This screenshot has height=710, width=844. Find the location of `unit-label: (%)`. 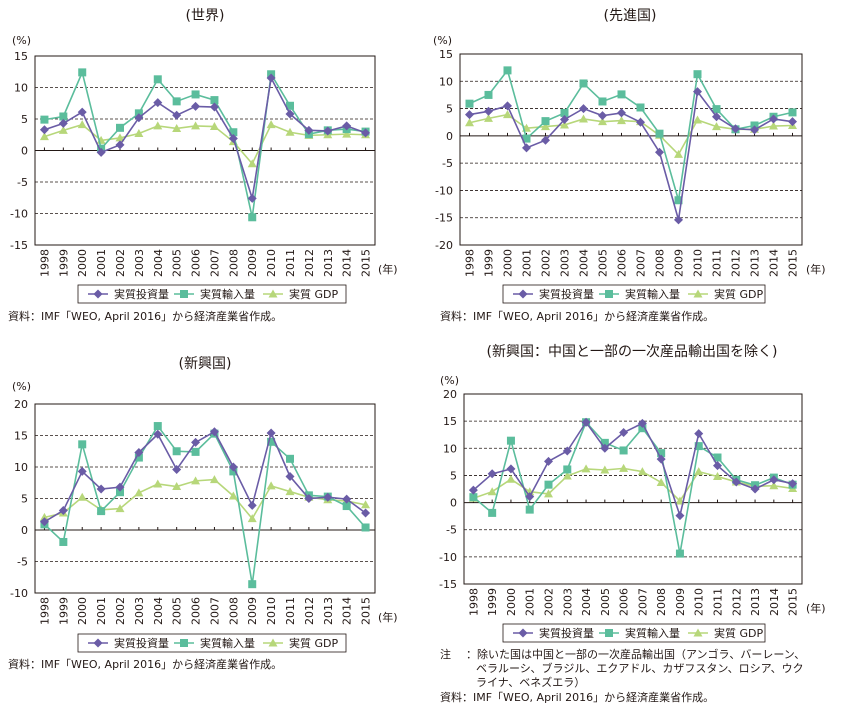

unit-label: (%) is located at coordinates (21, 40).